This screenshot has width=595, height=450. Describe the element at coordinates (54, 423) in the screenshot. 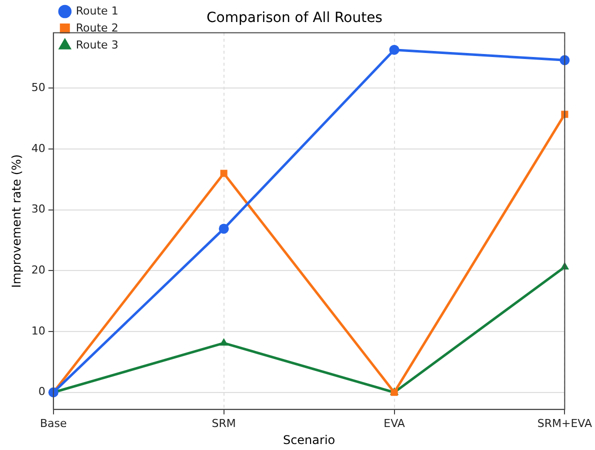

I see `x-tick-label: Base` at that location.